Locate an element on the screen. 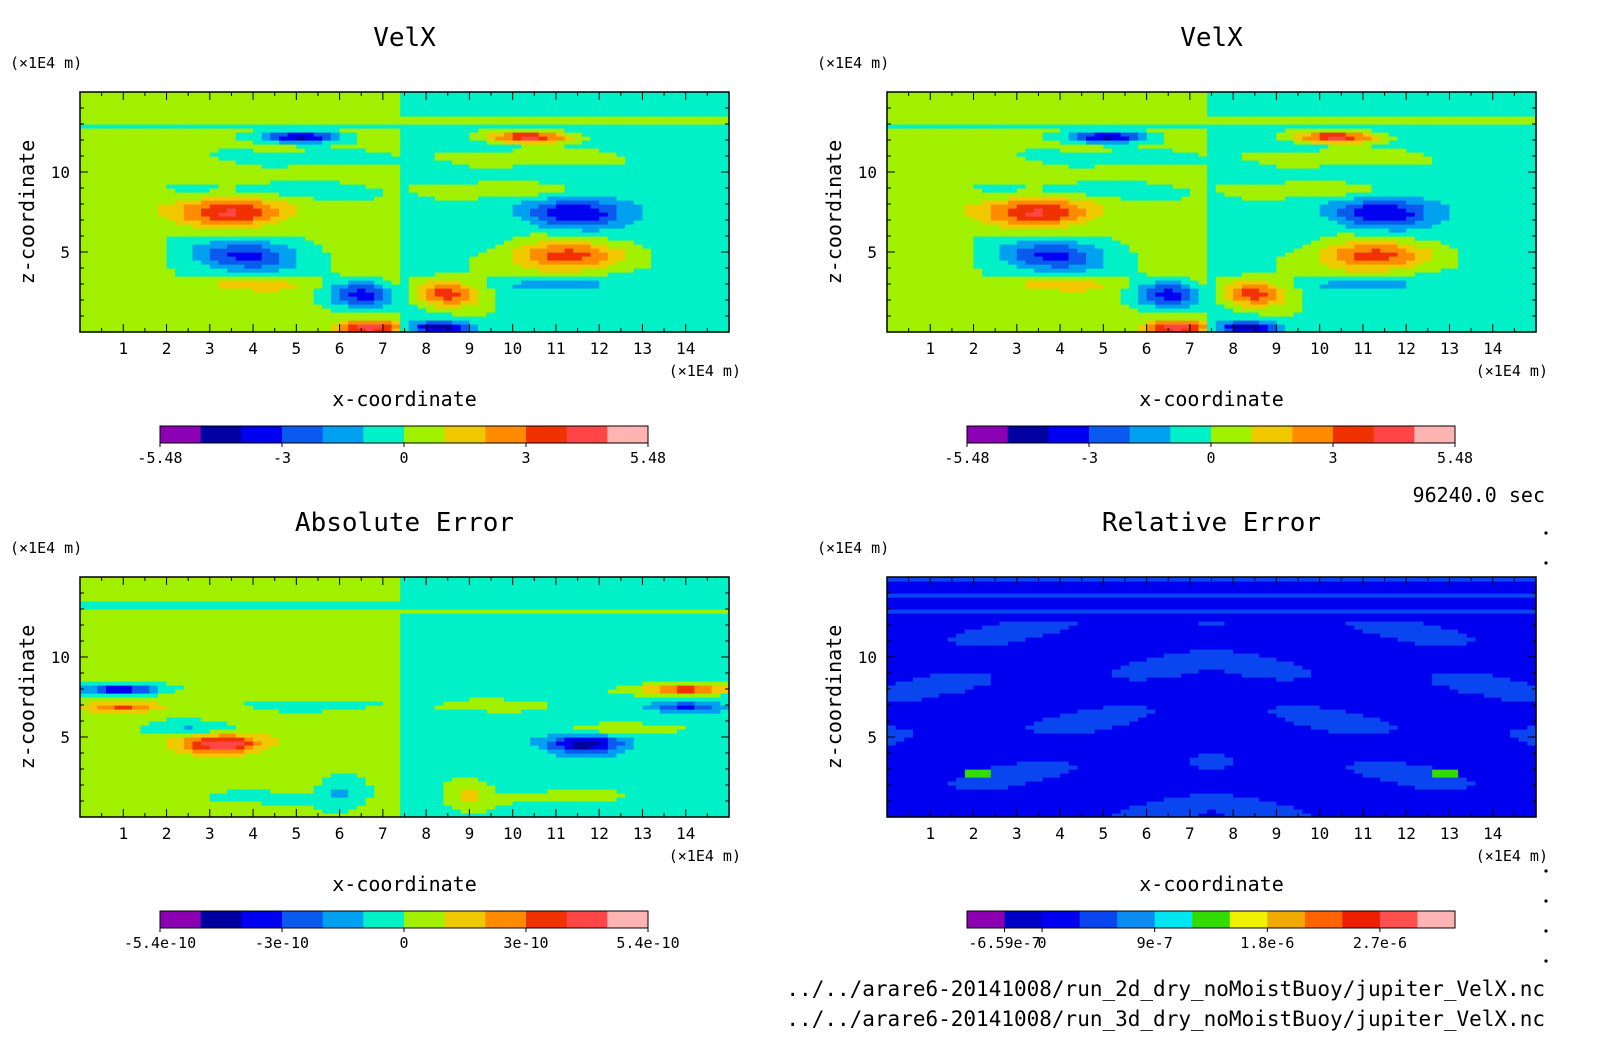 This screenshot has height=1054, width=1604. x-unit-label: (×1E4 m) is located at coordinates (705, 371).